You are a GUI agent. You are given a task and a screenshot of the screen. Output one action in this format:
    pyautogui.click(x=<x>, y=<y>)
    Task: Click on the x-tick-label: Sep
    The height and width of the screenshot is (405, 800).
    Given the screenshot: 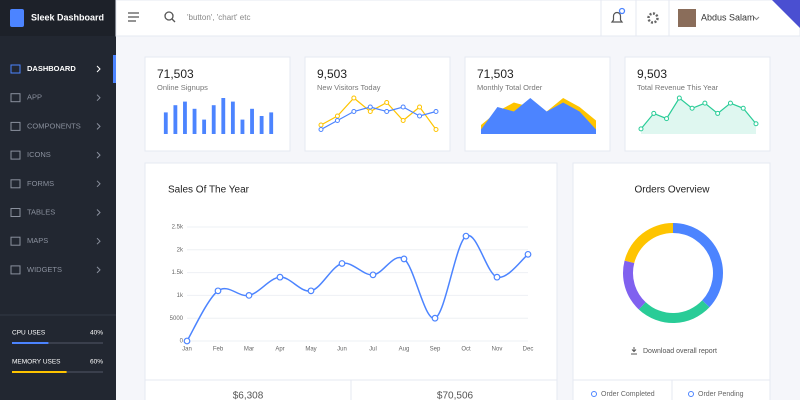 What is the action you would take?
    pyautogui.click(x=435, y=350)
    